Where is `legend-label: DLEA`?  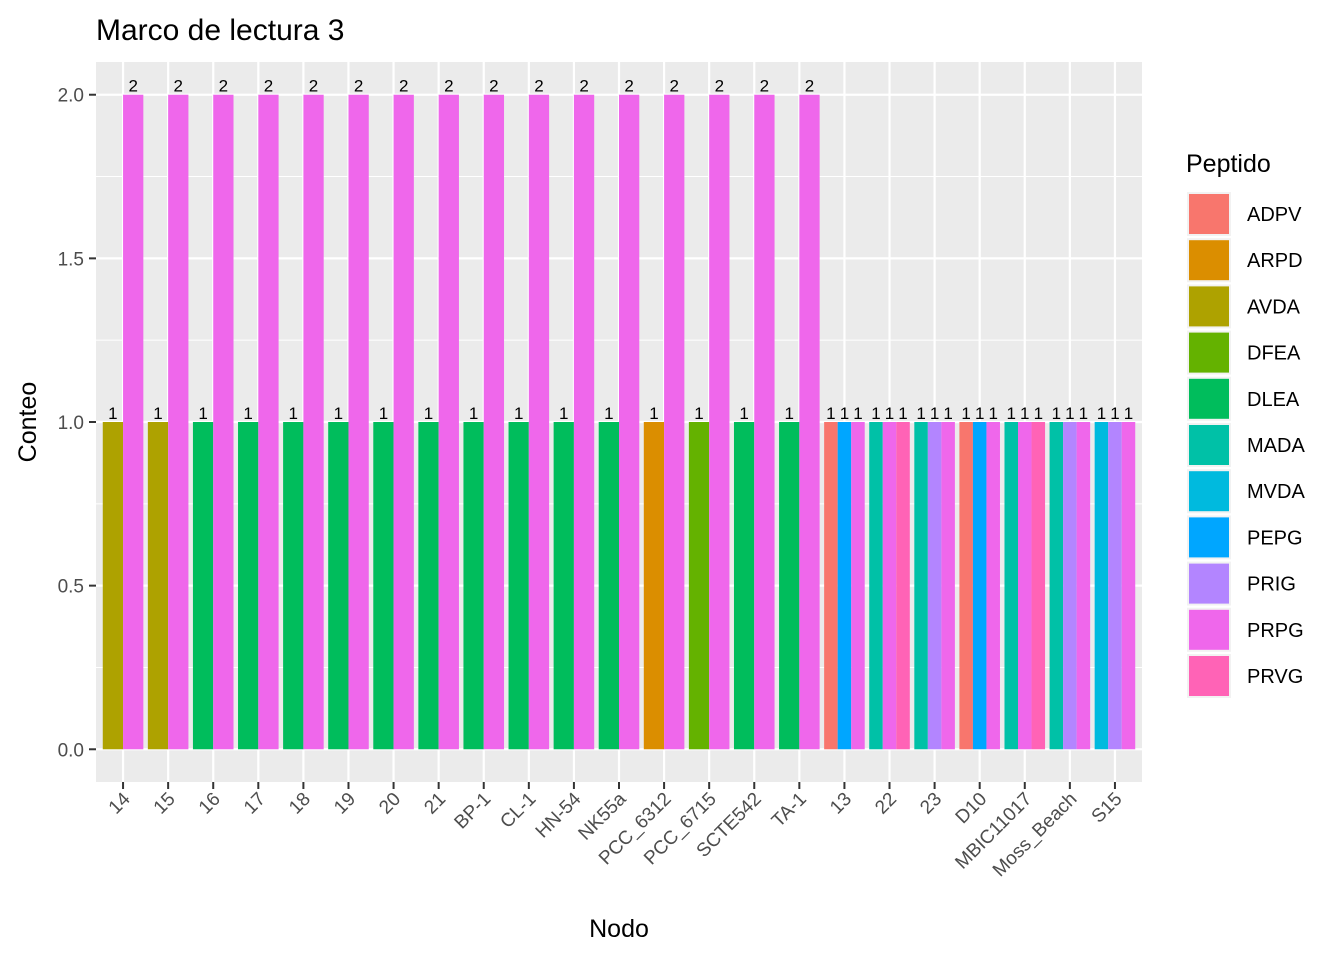 legend-label: DLEA is located at coordinates (1273, 400).